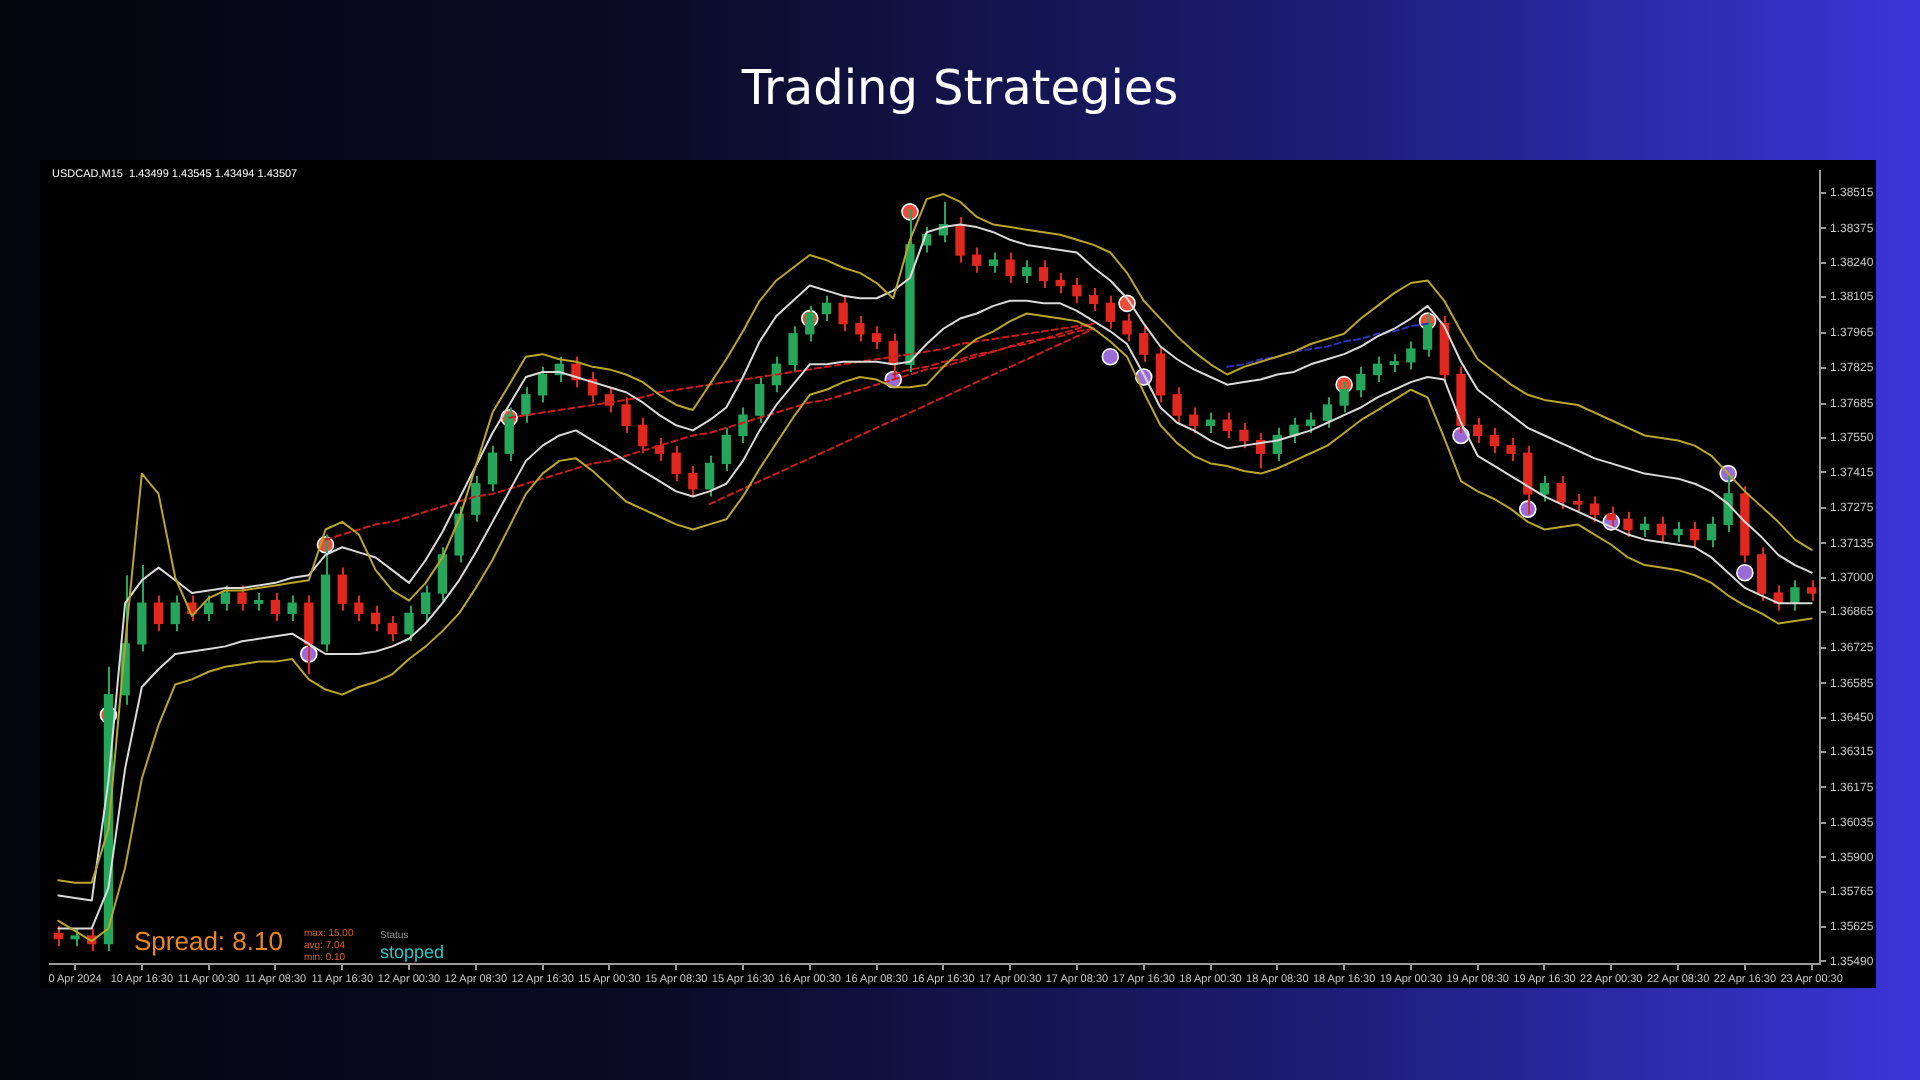 This screenshot has height=1080, width=1920. I want to click on chart-title: Trading Strategies, so click(960, 88).